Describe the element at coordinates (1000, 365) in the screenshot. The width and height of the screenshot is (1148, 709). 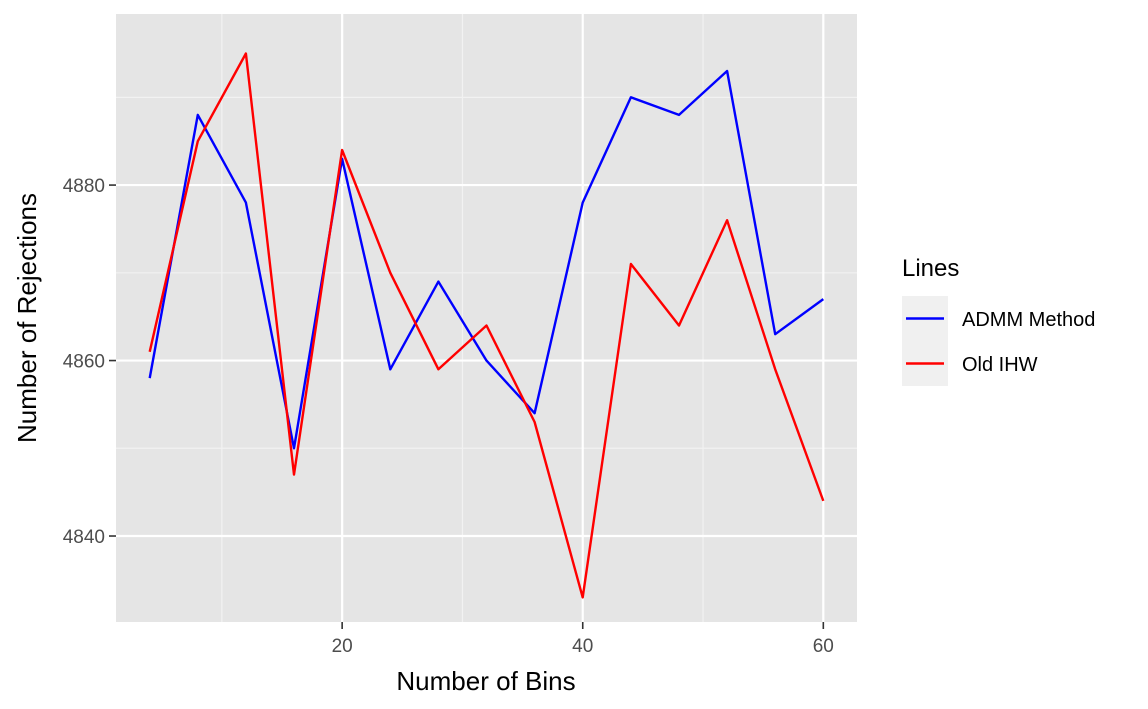
I see `legend-label-old-ihw: Old IHW` at that location.